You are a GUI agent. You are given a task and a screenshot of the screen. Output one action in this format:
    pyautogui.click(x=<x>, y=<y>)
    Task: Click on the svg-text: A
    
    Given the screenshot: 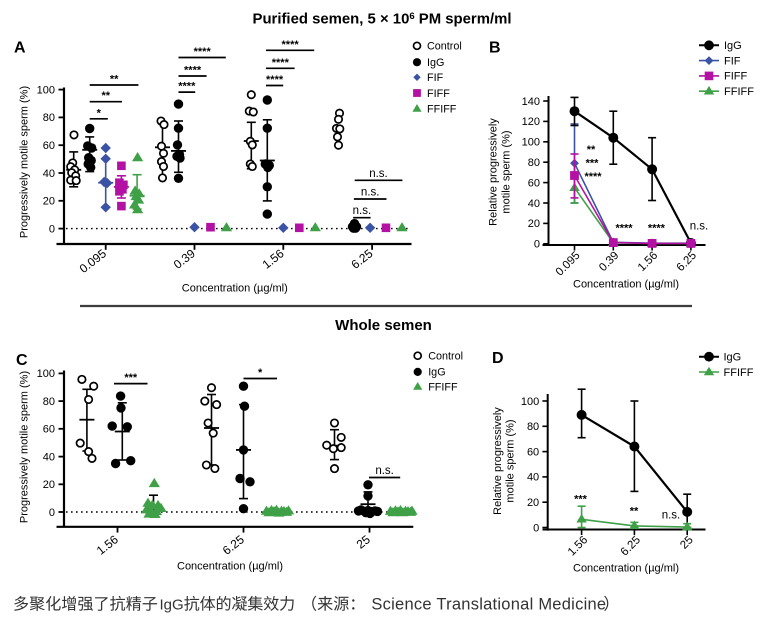 What is the action you would take?
    pyautogui.click(x=20, y=48)
    